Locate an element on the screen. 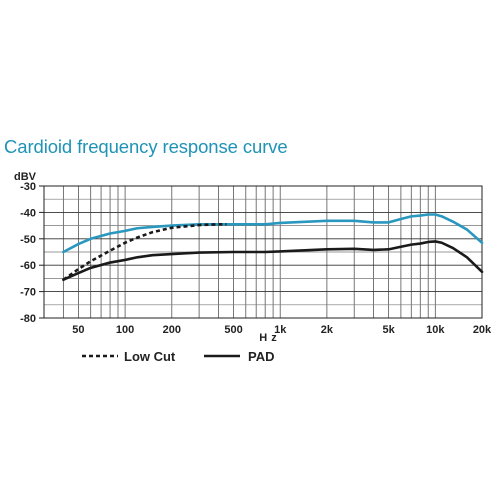 The width and height of the screenshot is (500, 500). chart-title: Cardioid frequency response curve is located at coordinates (146, 146).